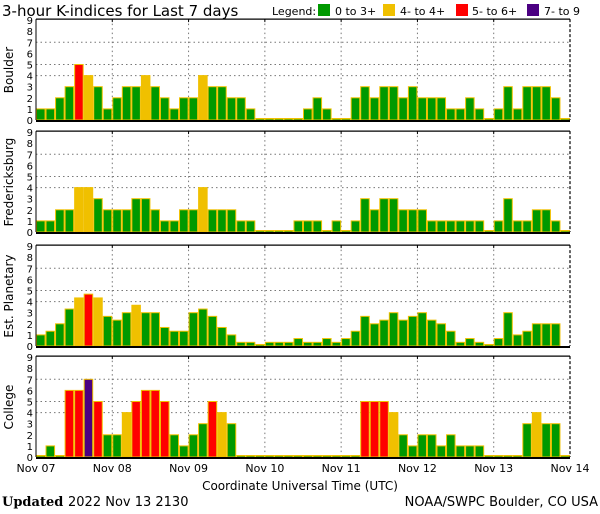 The height and width of the screenshot is (514, 600). I want to click on x-tick-label: Nov 07, so click(36, 468).